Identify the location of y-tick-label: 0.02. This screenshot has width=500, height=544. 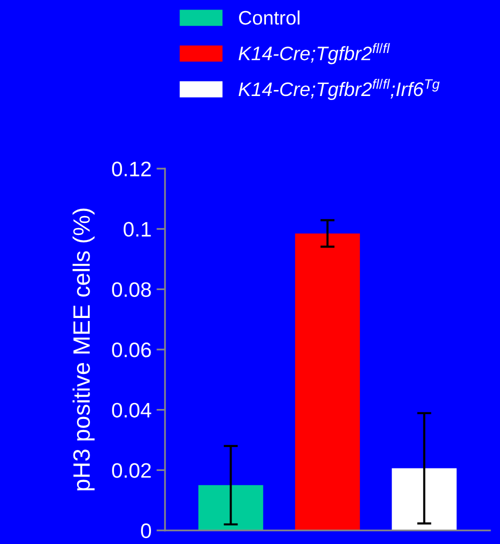
(131, 470).